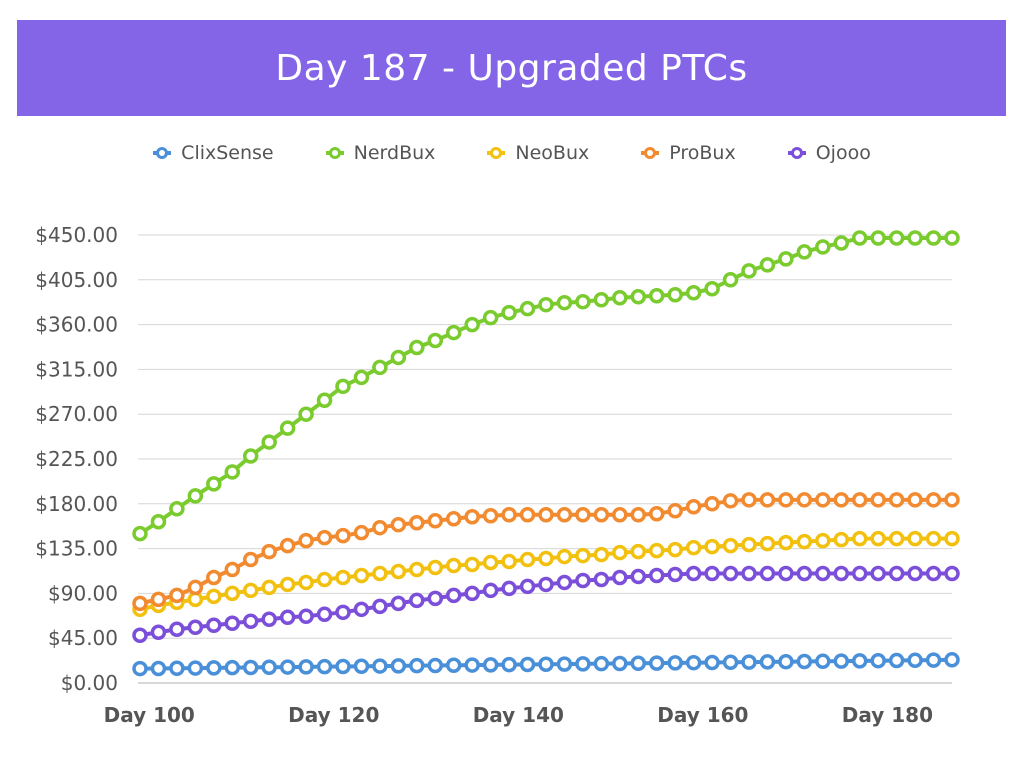  What do you see at coordinates (518, 715) in the screenshot?
I see `x-tick-label: Day 140` at bounding box center [518, 715].